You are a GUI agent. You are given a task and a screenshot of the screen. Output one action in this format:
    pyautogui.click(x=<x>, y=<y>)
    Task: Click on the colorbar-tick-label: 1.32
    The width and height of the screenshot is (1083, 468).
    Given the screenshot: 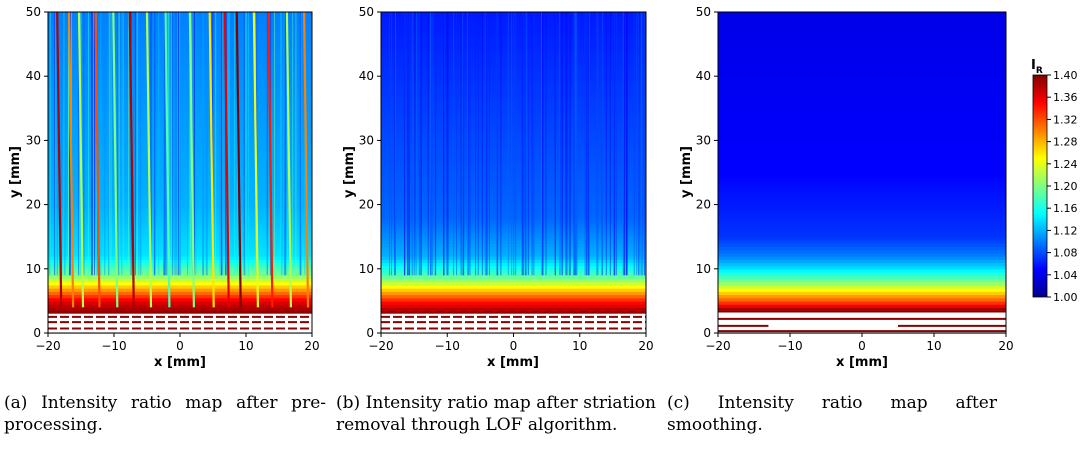 What is the action you would take?
    pyautogui.click(x=1065, y=119)
    